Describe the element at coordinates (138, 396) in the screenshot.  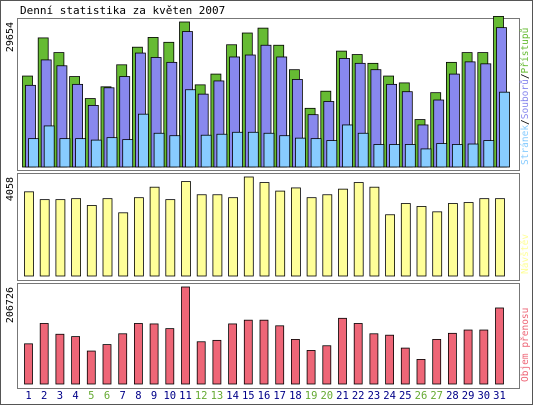
I see `day-label-8: 8` at that location.